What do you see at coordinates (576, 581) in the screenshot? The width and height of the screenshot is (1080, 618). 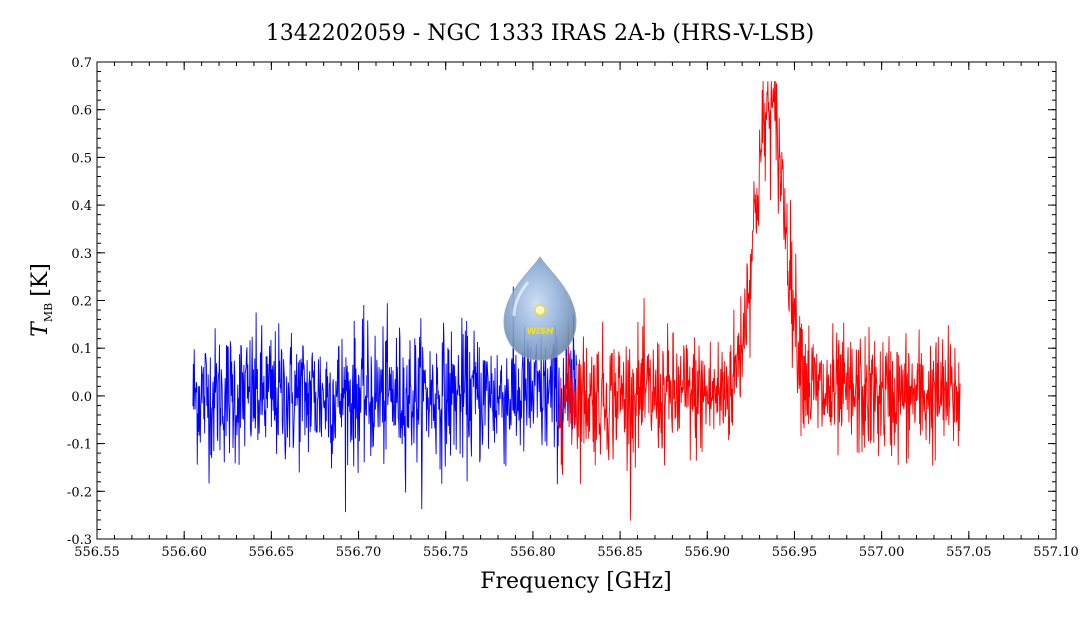 I see `x-axis-label: Frequency [GHz]` at bounding box center [576, 581].